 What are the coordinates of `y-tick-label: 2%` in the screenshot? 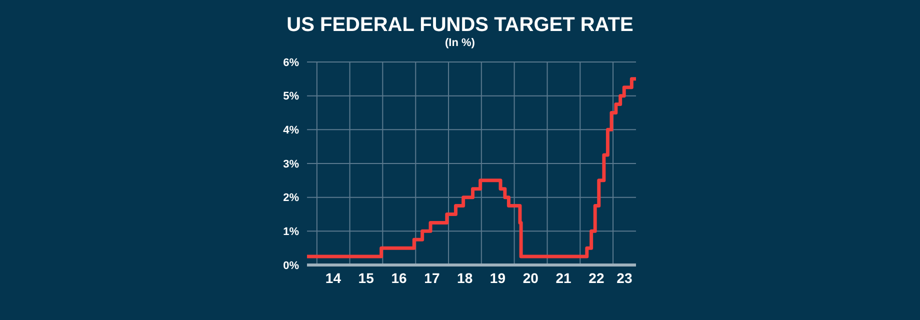 It's located at (291, 198).